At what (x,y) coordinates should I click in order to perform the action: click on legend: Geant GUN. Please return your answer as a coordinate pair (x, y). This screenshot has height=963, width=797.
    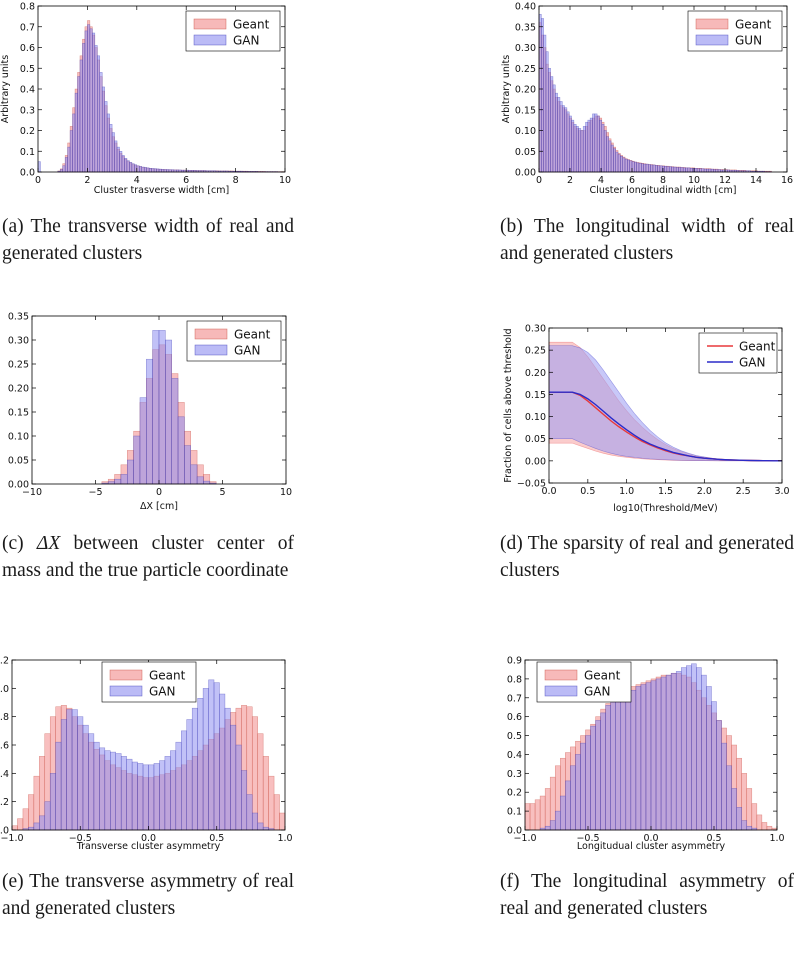
    Looking at the image, I should click on (735, 31).